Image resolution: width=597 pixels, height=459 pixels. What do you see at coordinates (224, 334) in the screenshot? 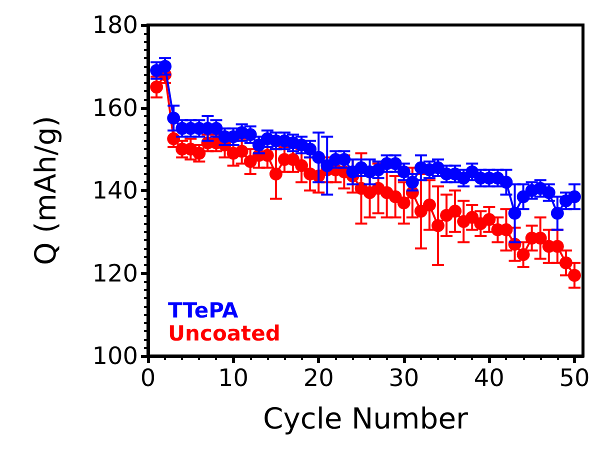
I see `text: Uncoated` at bounding box center [224, 334].